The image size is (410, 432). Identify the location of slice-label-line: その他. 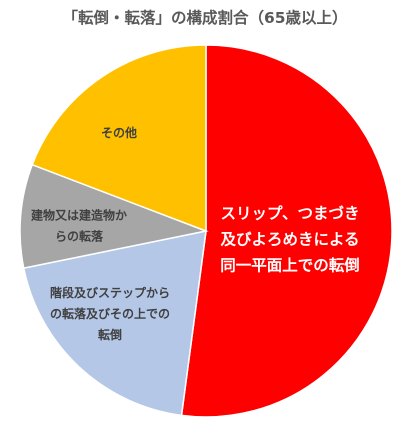
(119, 132).